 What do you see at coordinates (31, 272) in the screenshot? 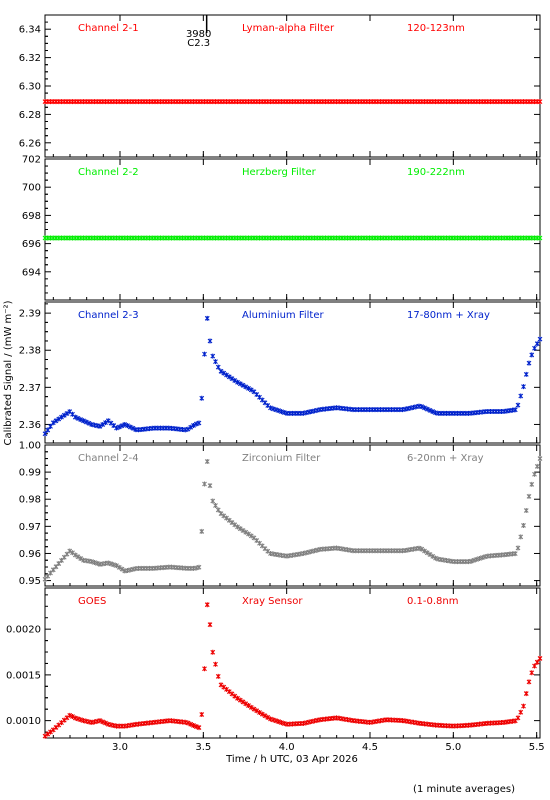
I see `y-tick-label: 694` at bounding box center [31, 272].